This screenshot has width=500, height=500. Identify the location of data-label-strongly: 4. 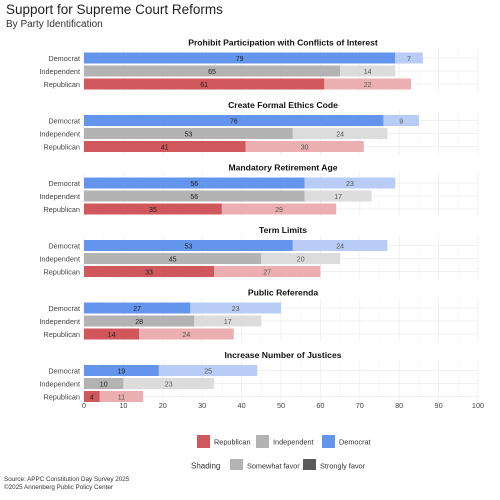
(92, 397).